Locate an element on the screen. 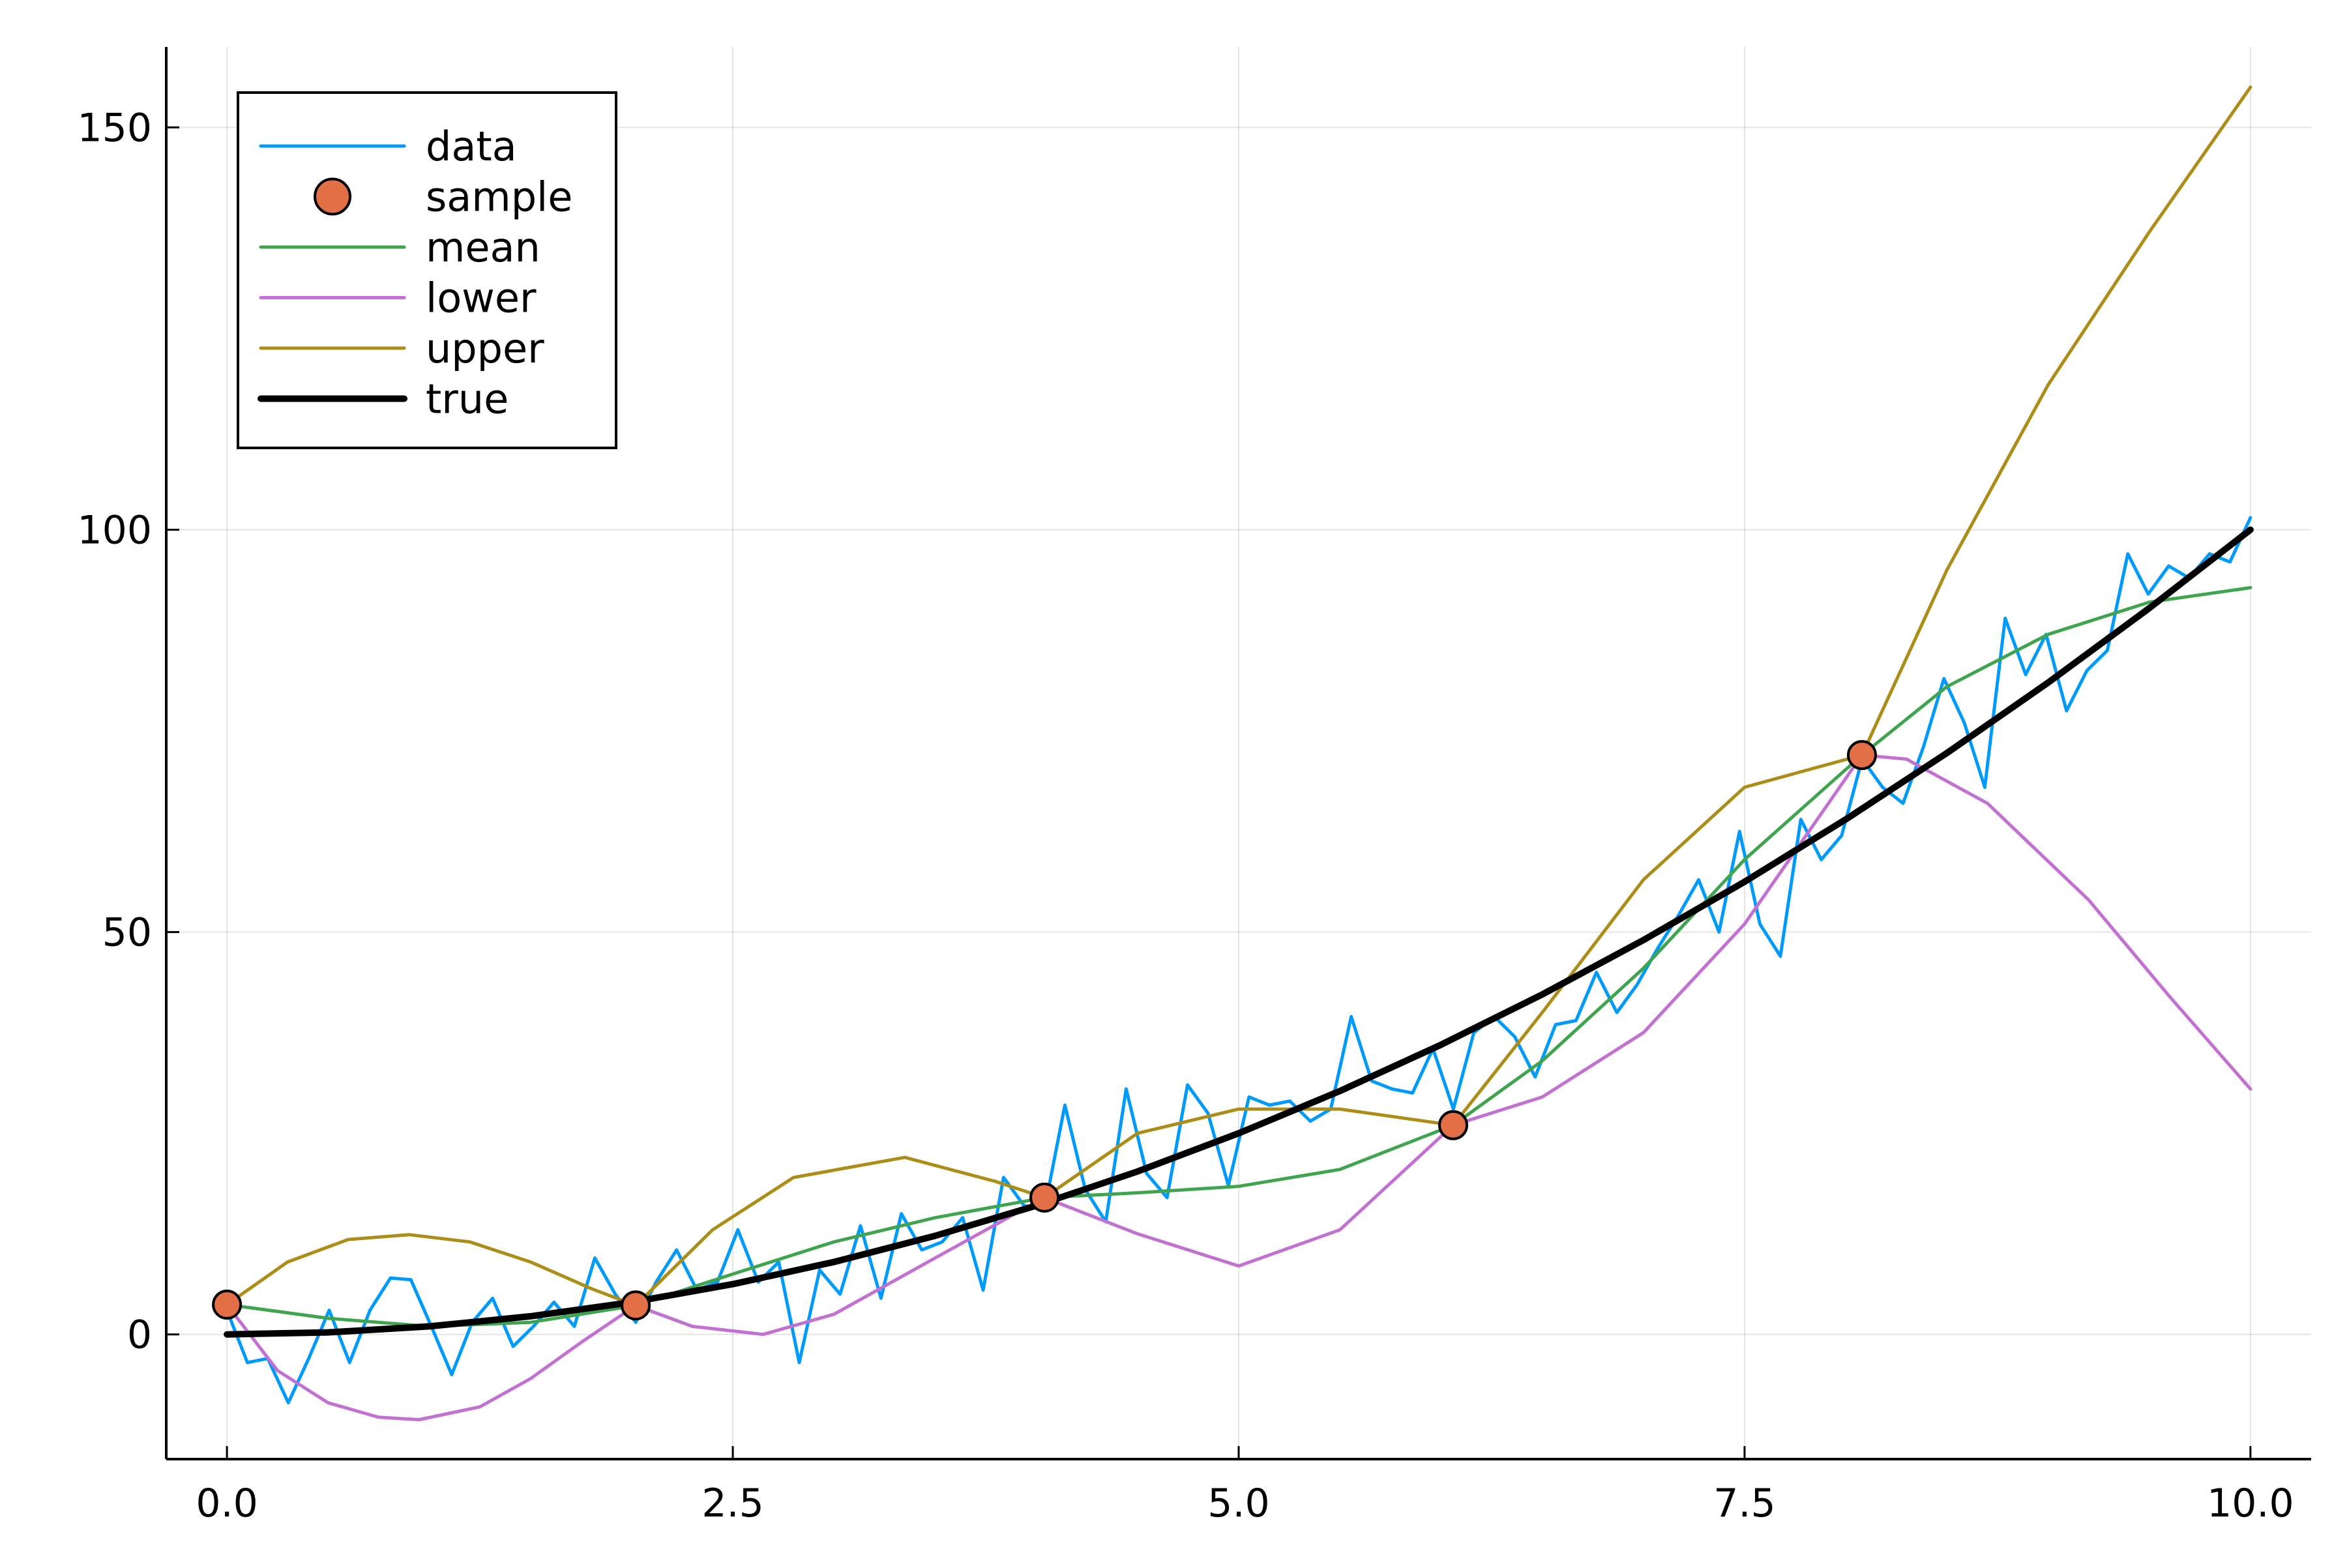  legend-label-sample: sample is located at coordinates (499, 197).